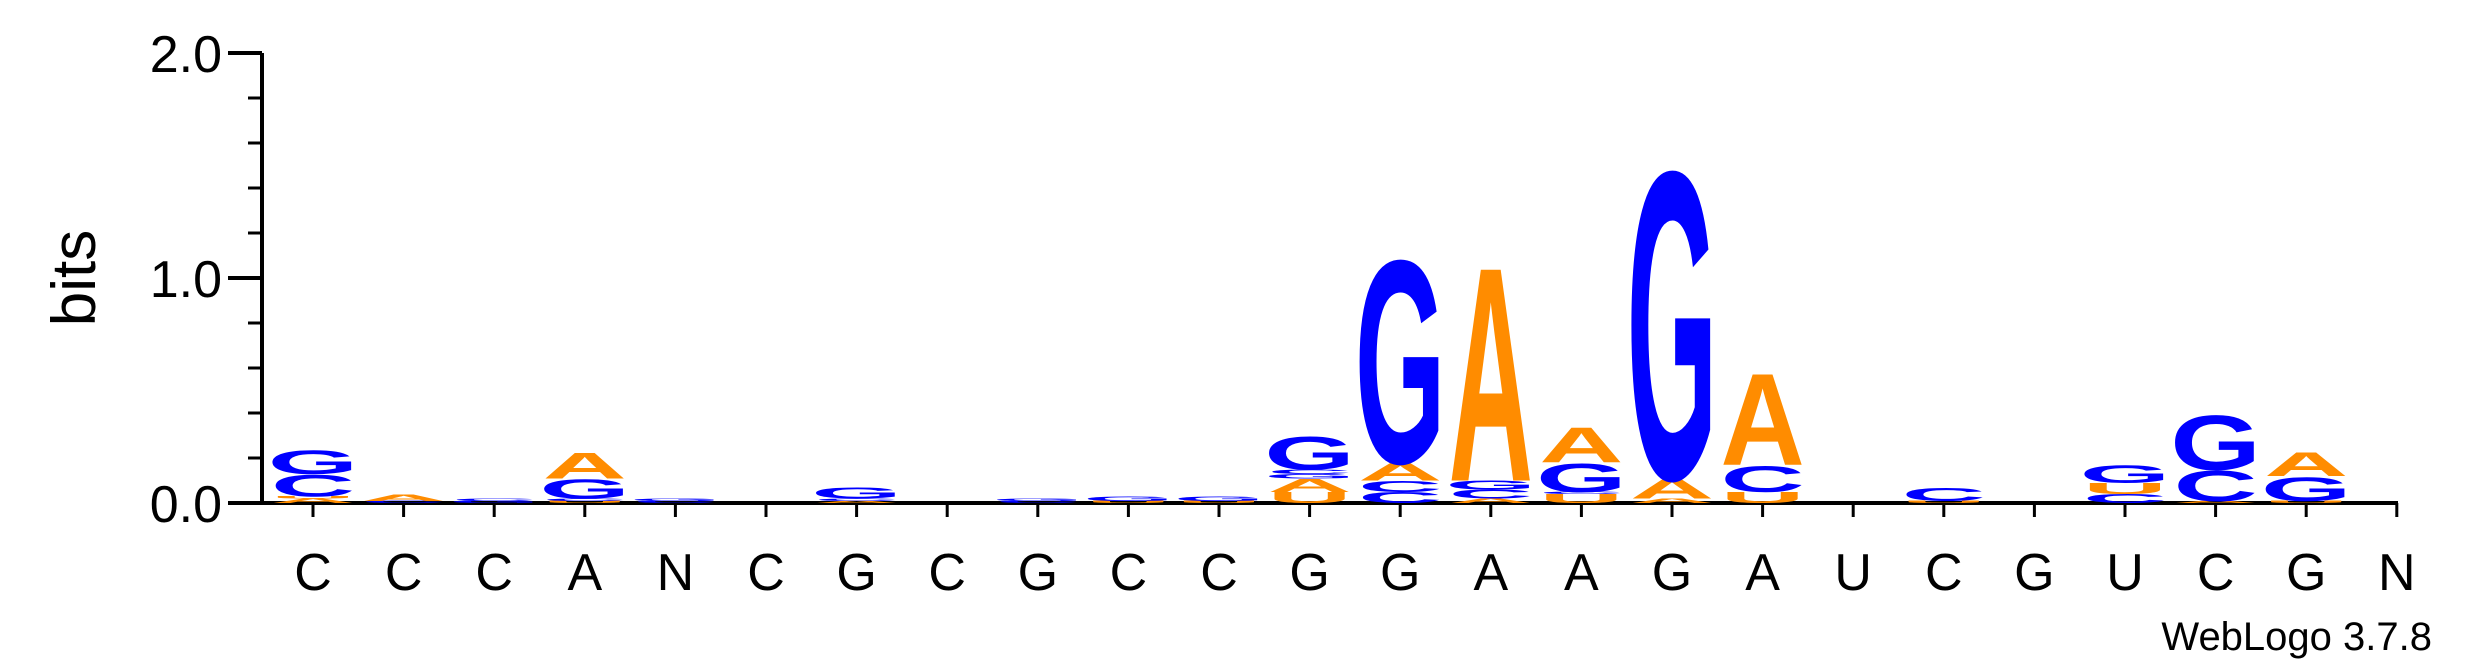 The height and width of the screenshot is (667, 2475). What do you see at coordinates (186, 280) in the screenshot?
I see `y-tick-label: 1.0` at bounding box center [186, 280].